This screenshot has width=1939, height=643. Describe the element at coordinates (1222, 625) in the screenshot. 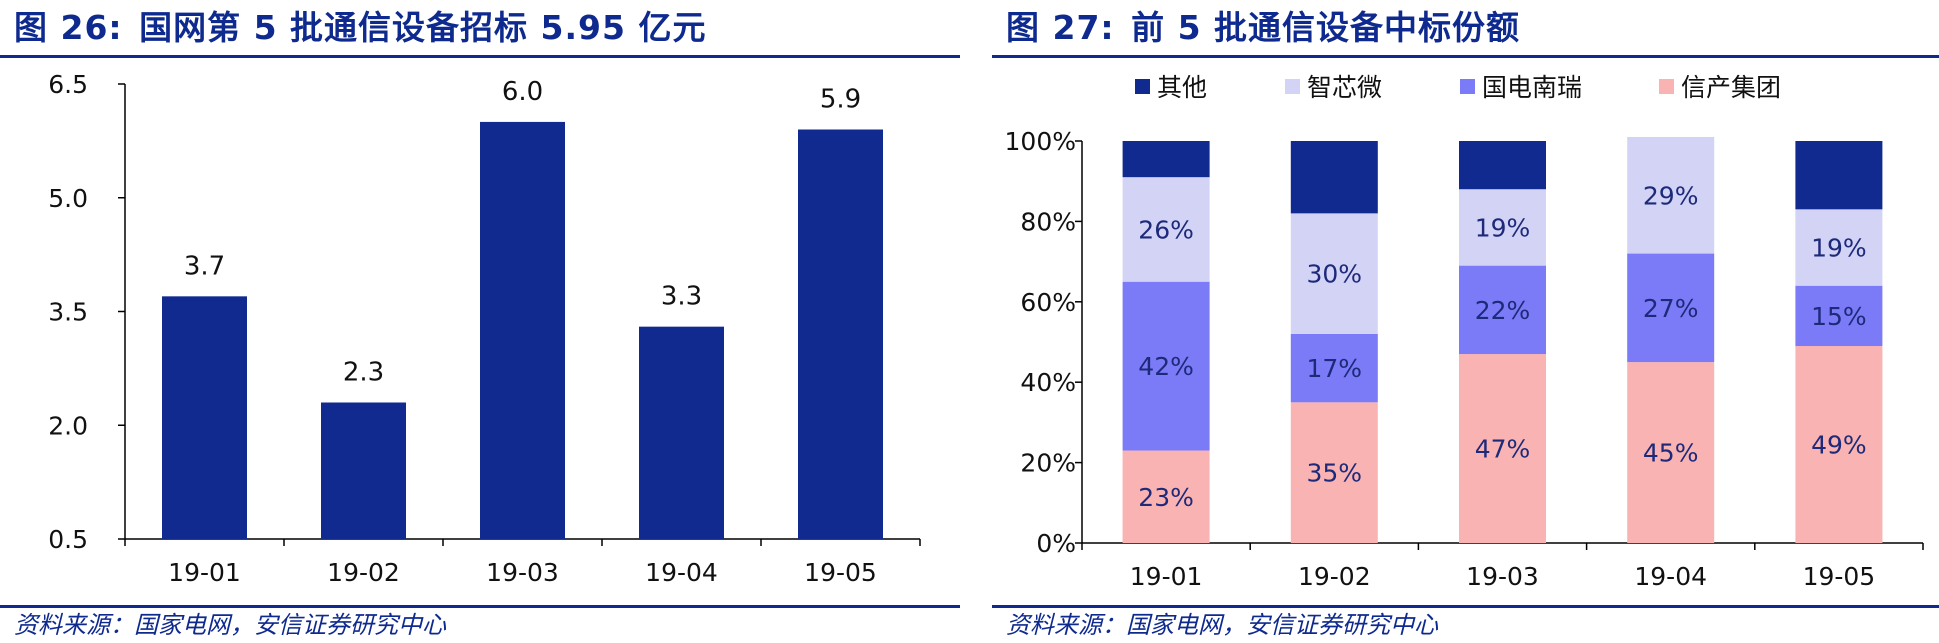

I see `figure-27-source: 资料来源：国家电网，安信证券研究中心` at that location.